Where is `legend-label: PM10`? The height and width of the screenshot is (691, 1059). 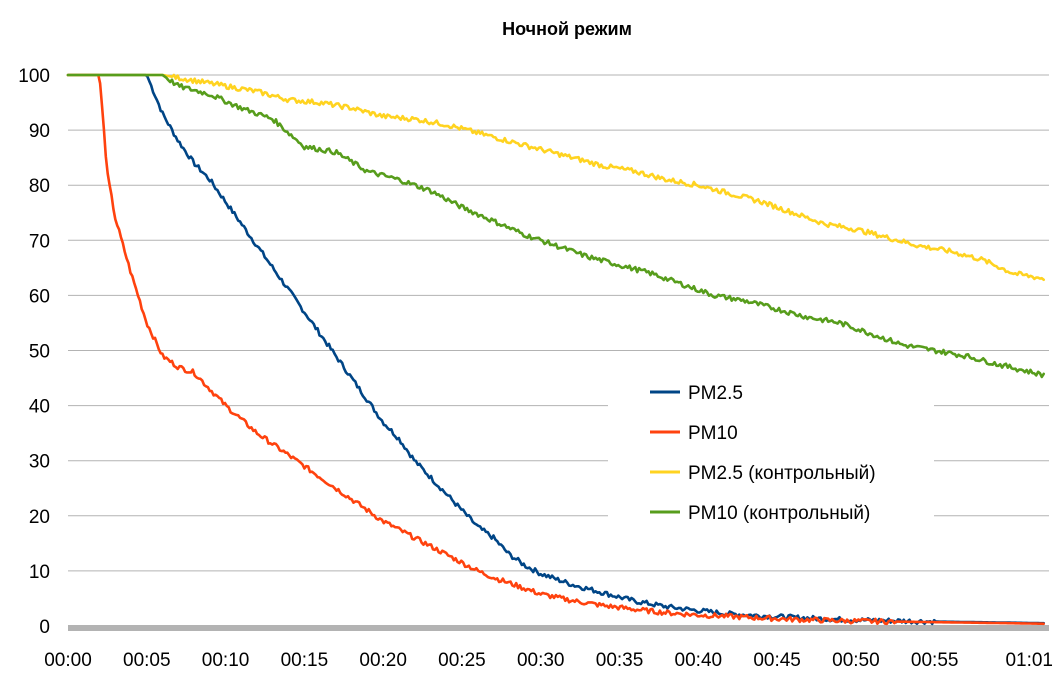
legend-label: PM10 is located at coordinates (713, 433).